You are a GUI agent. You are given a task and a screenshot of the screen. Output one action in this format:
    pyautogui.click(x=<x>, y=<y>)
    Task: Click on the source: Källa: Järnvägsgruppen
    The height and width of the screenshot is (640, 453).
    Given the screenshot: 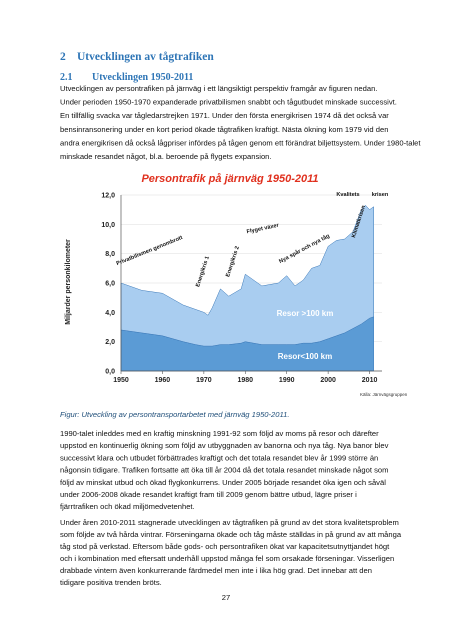 What is the action you would take?
    pyautogui.click(x=384, y=394)
    